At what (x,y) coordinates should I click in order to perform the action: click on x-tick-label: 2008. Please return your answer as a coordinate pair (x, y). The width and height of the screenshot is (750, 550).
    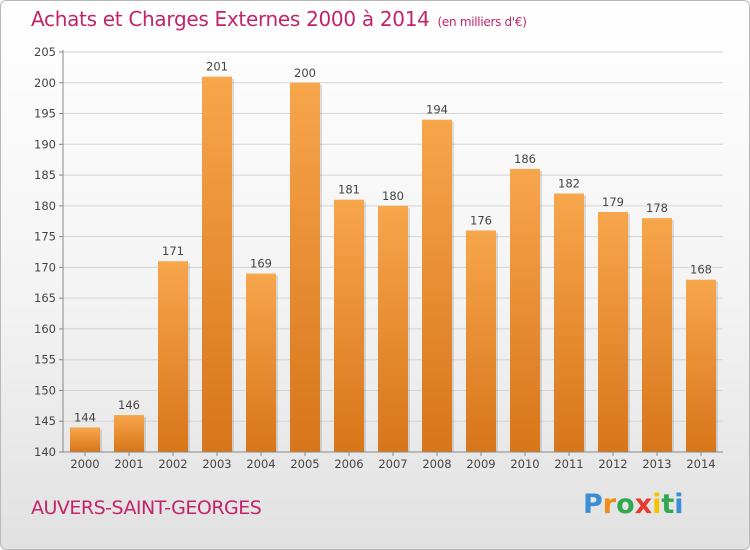
    Looking at the image, I should click on (436, 464).